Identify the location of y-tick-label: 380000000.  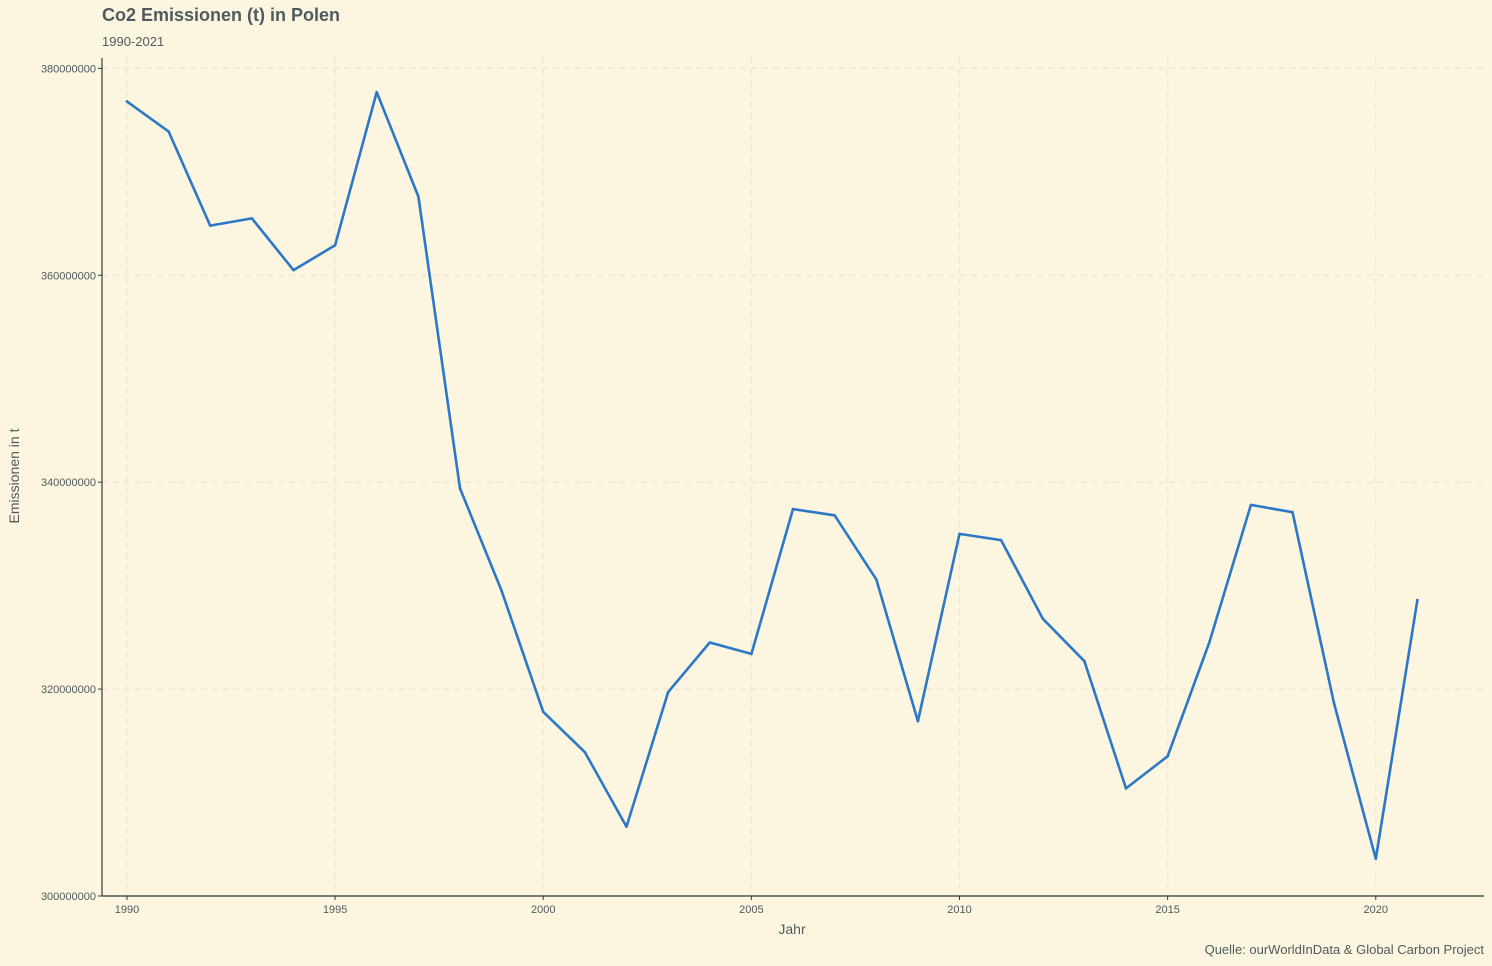
(68, 69).